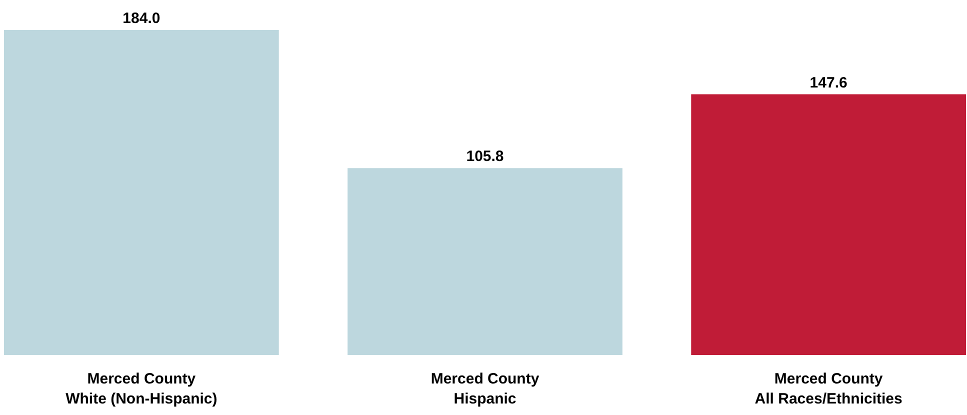  I want to click on x-tick-label: Merced County Hispanic, so click(485, 389).